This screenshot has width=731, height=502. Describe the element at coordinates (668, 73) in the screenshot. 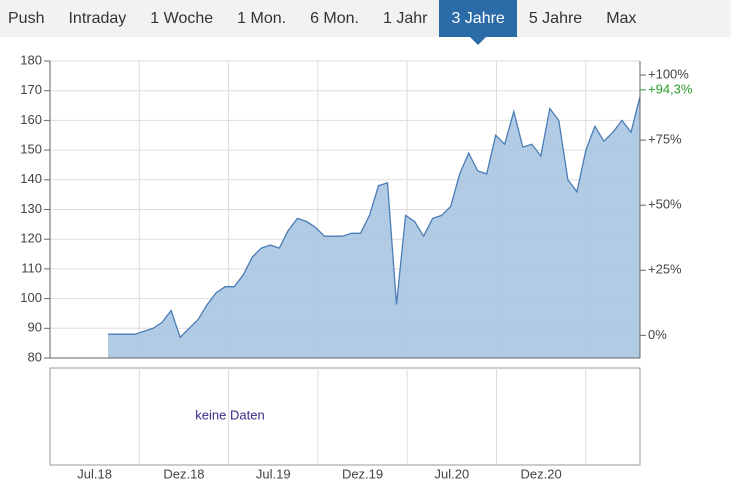

I see `y2-tick-label: +100%` at that location.